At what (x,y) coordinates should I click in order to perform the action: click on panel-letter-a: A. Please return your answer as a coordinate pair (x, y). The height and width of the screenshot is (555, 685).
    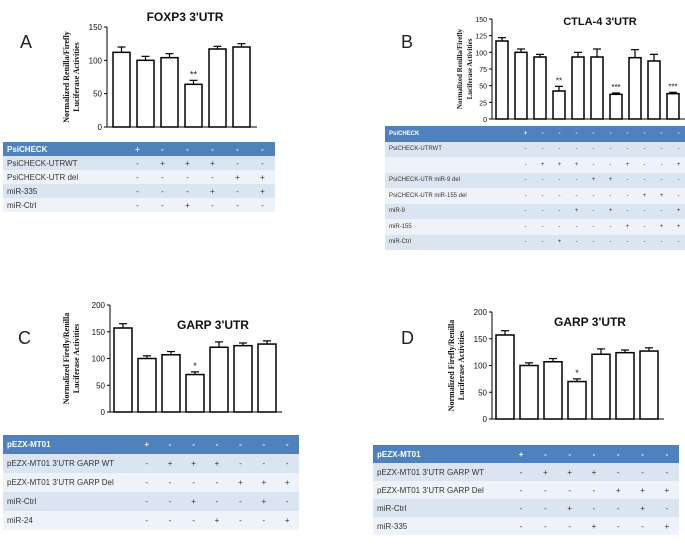
    Looking at the image, I should click on (26, 42).